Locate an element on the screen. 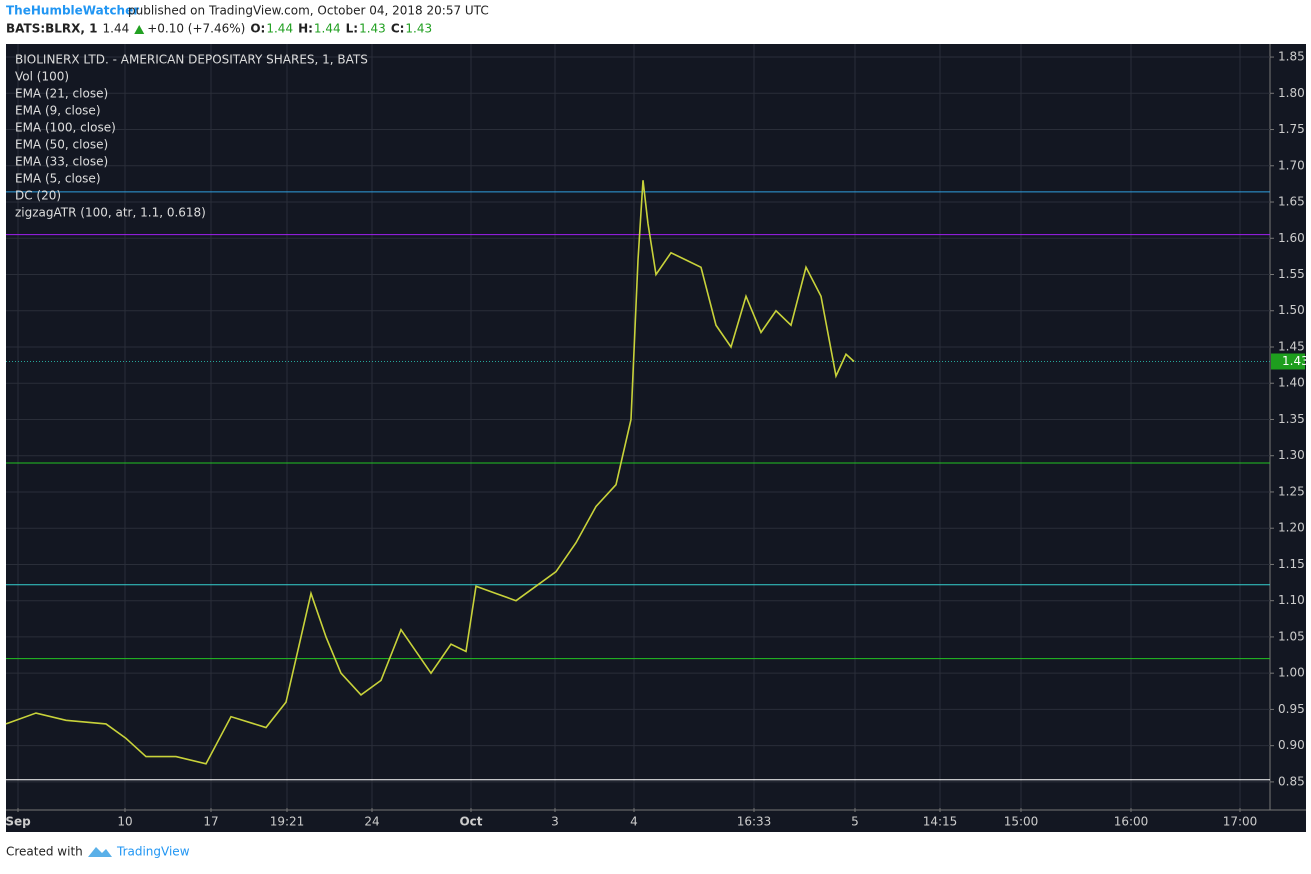 This screenshot has width=1311, height=874. x-tick-label: 16:33 is located at coordinates (754, 822).